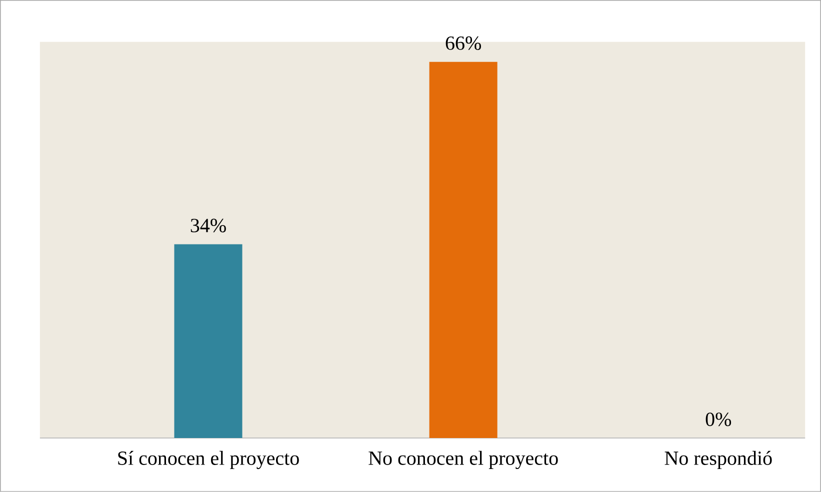  What do you see at coordinates (208, 460) in the screenshot?
I see `x-tick-label: Sí conocen el proyecto` at bounding box center [208, 460].